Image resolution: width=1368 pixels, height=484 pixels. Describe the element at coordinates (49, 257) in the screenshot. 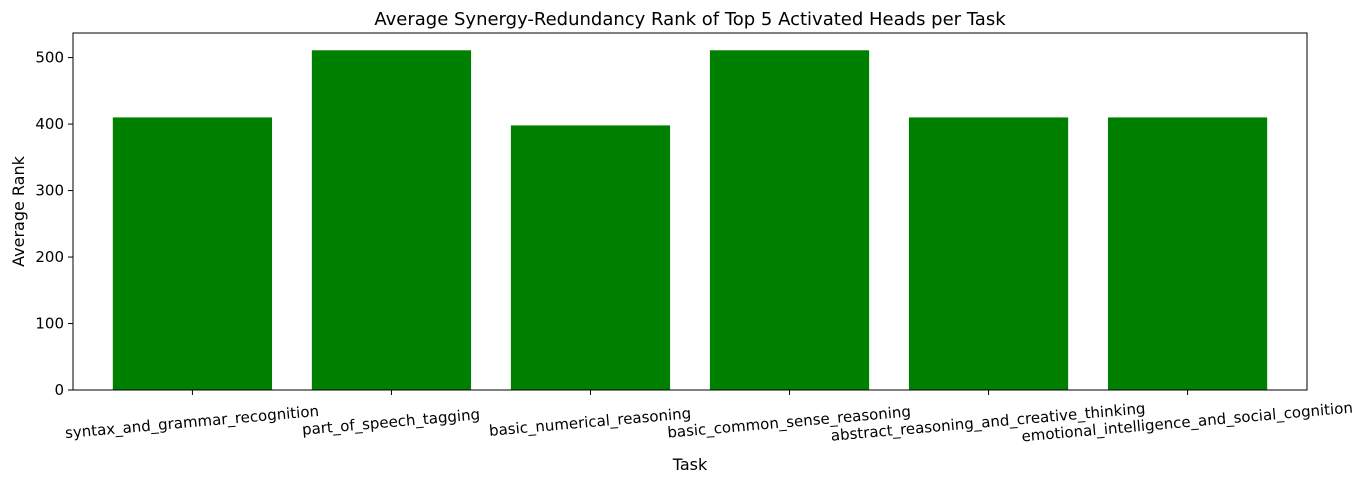

I see `y-tick-label: 200` at that location.